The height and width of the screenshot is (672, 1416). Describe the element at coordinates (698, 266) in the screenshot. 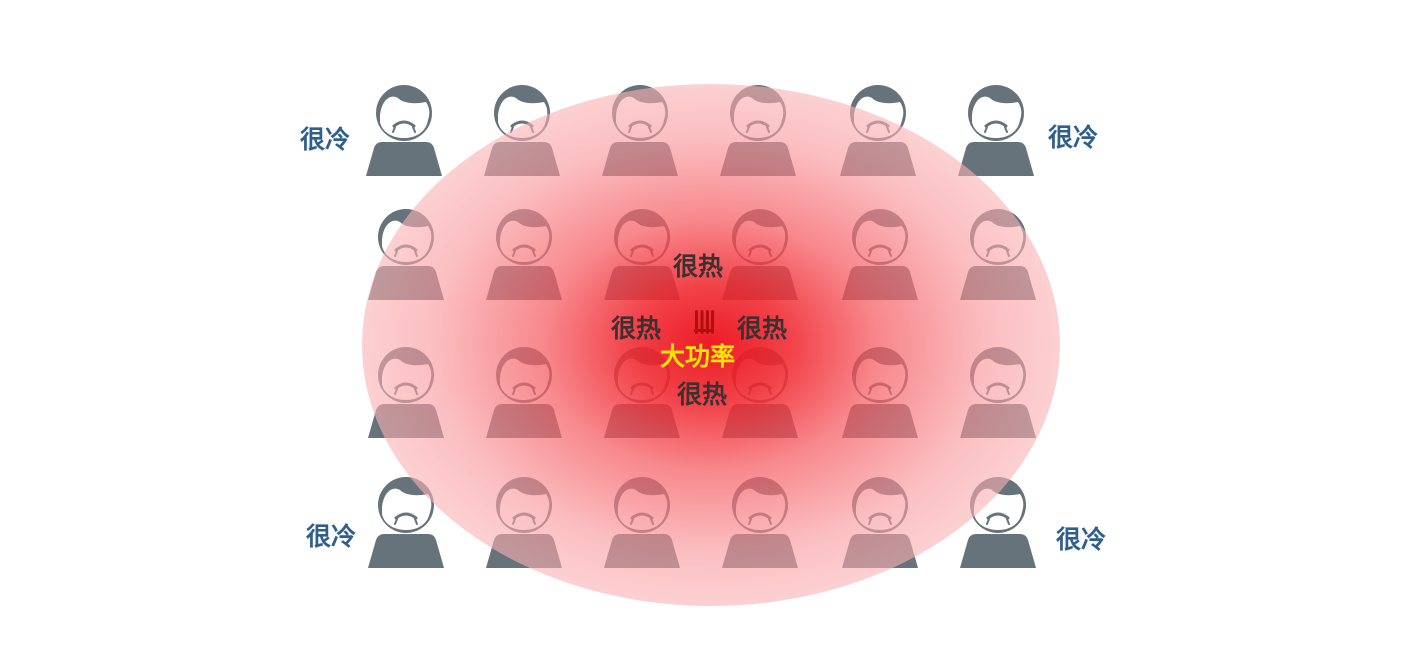

I see `hot-label-top: 很热` at that location.